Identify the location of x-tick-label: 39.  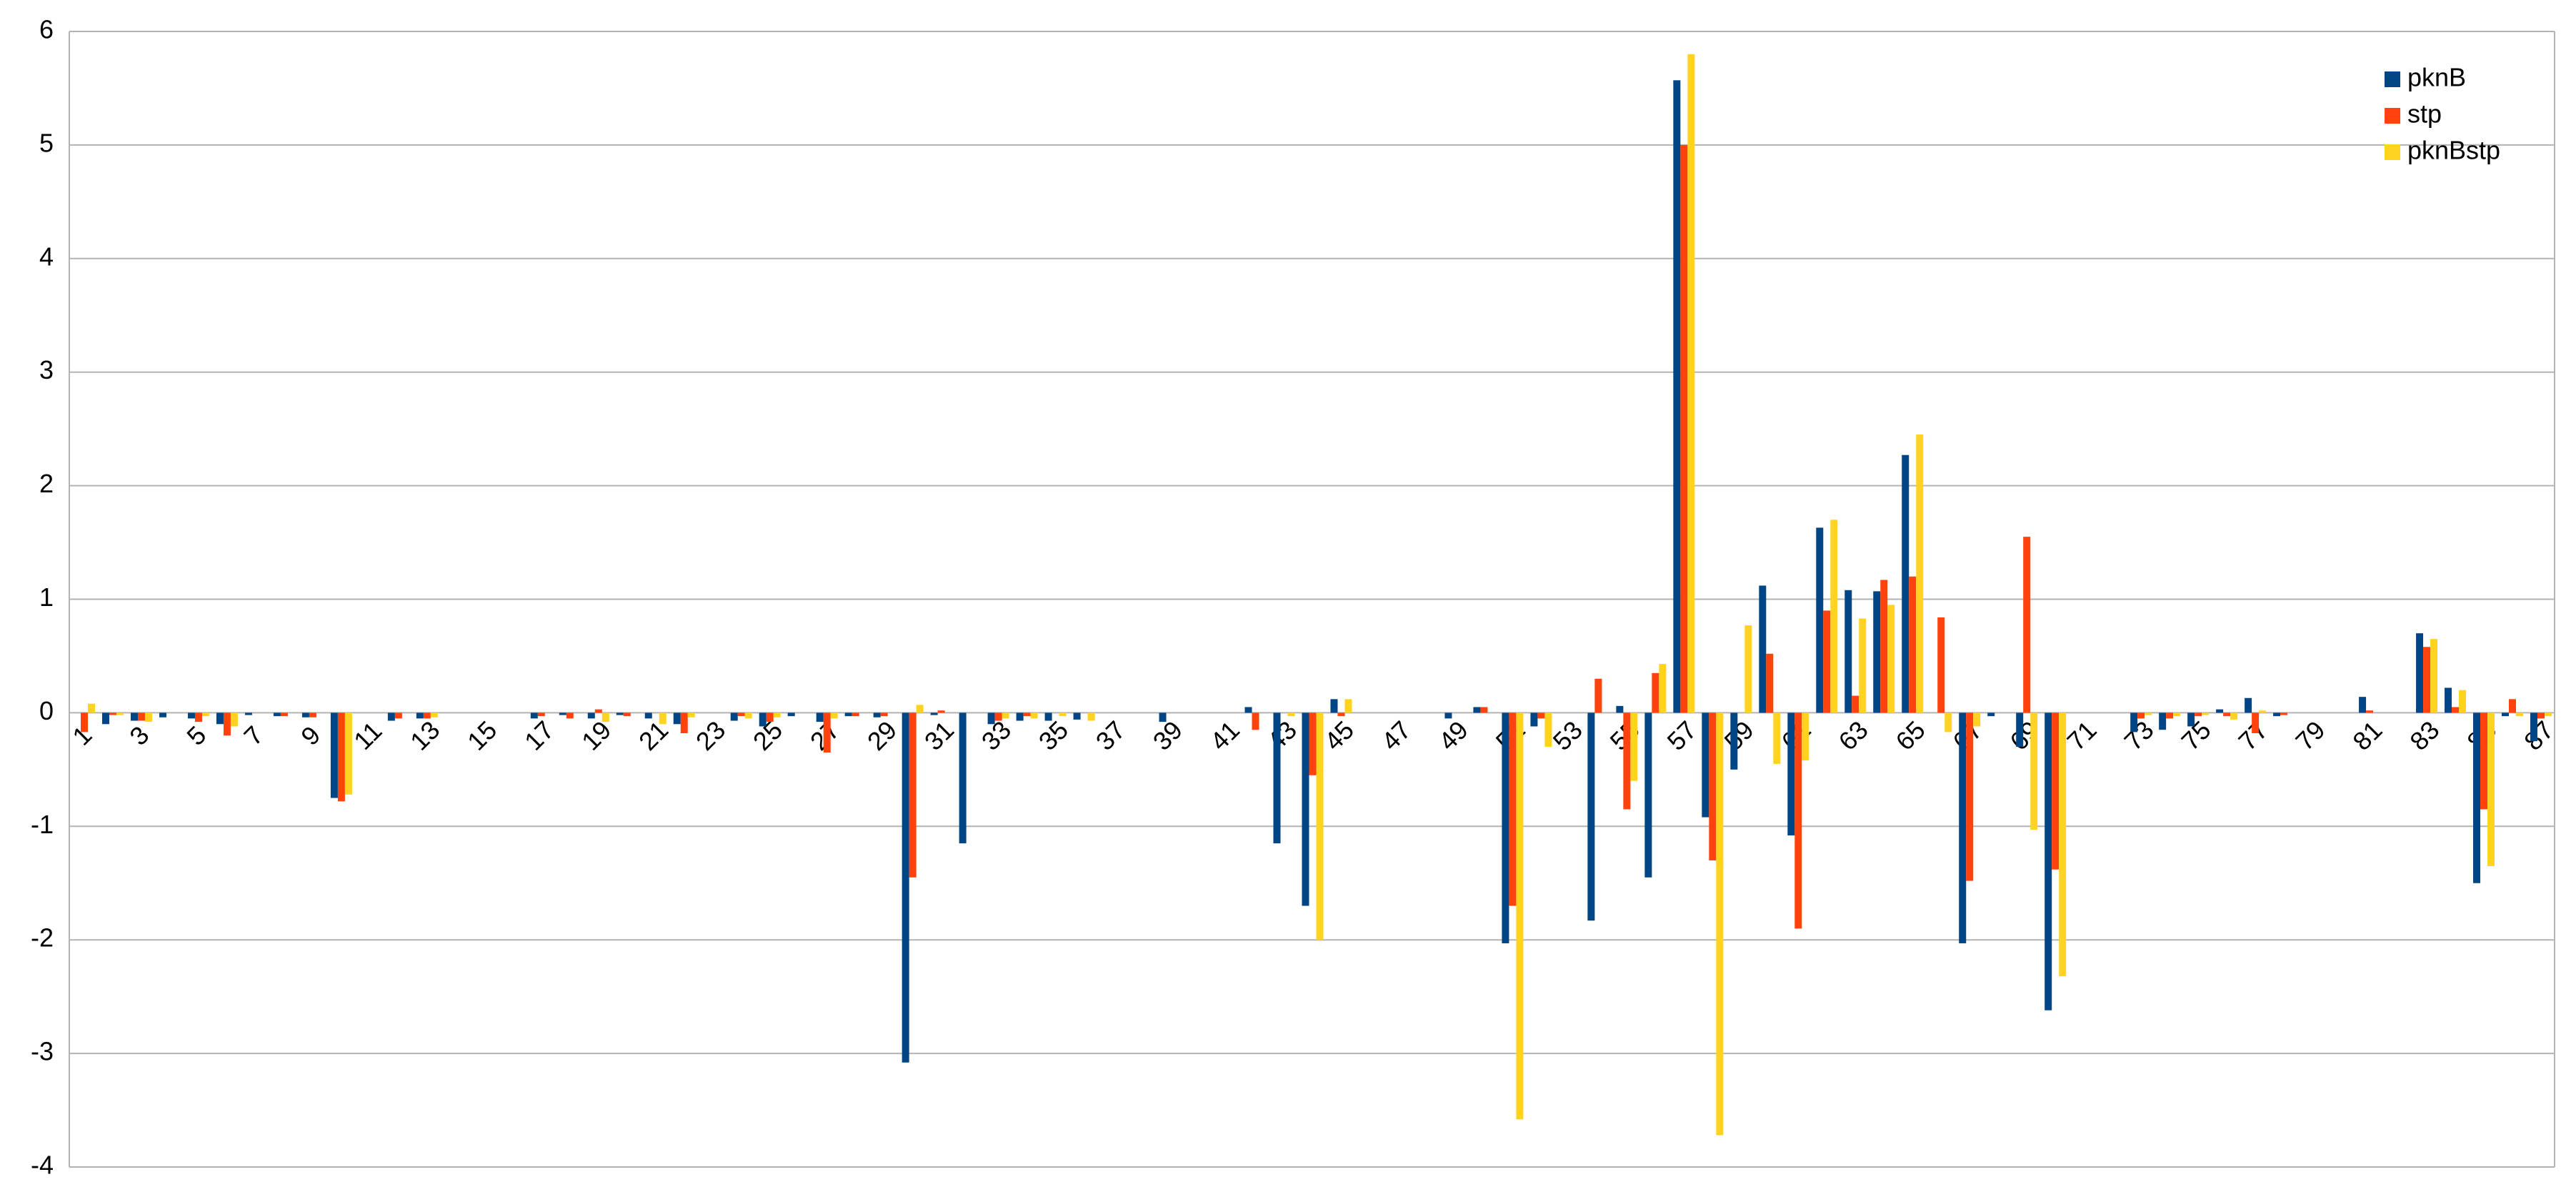
(1167, 735).